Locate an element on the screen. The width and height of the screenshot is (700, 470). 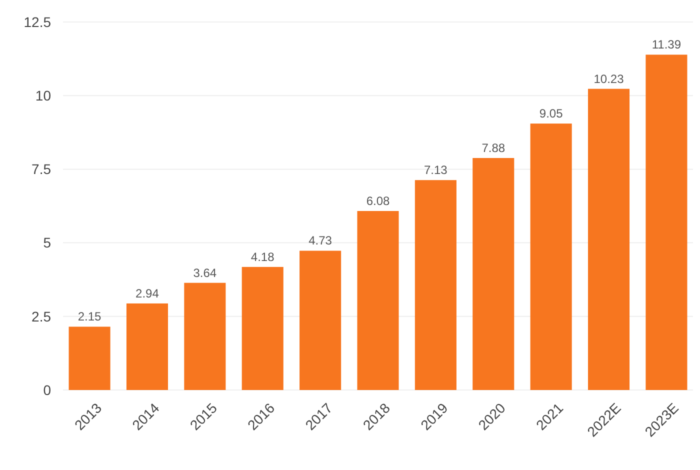
y-tick-label: 10 is located at coordinates (43, 96).